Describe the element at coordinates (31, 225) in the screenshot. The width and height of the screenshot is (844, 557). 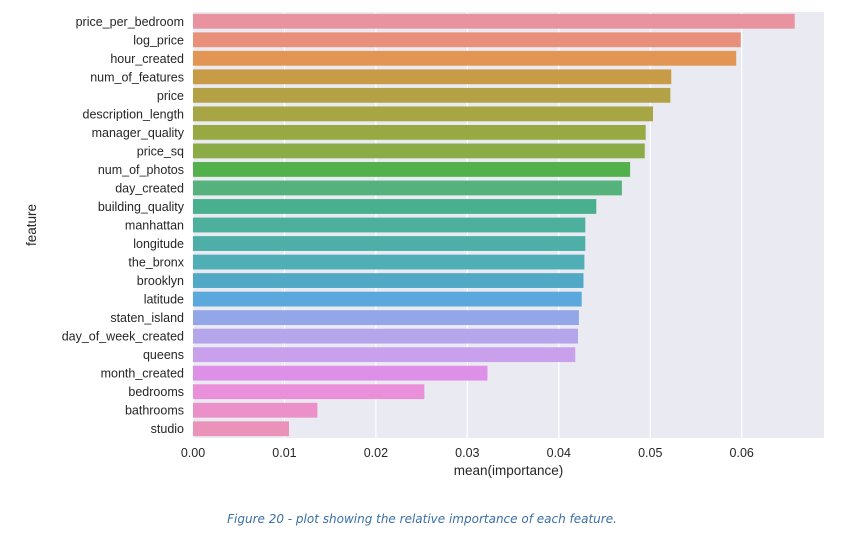
I see `y-axis-label: feature` at that location.